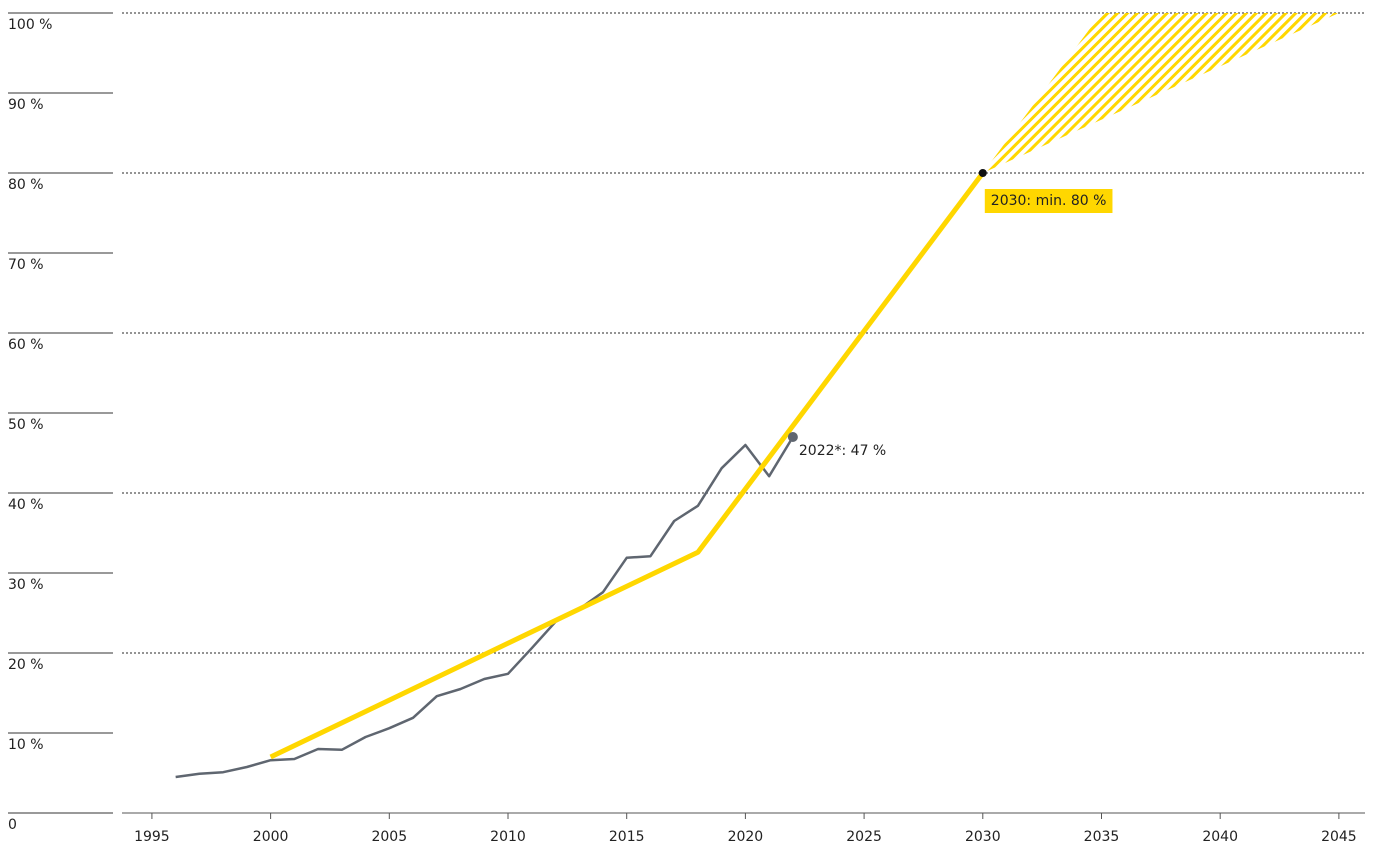  What do you see at coordinates (1220, 837) in the screenshot?
I see `x-tick-label: 2040` at bounding box center [1220, 837].